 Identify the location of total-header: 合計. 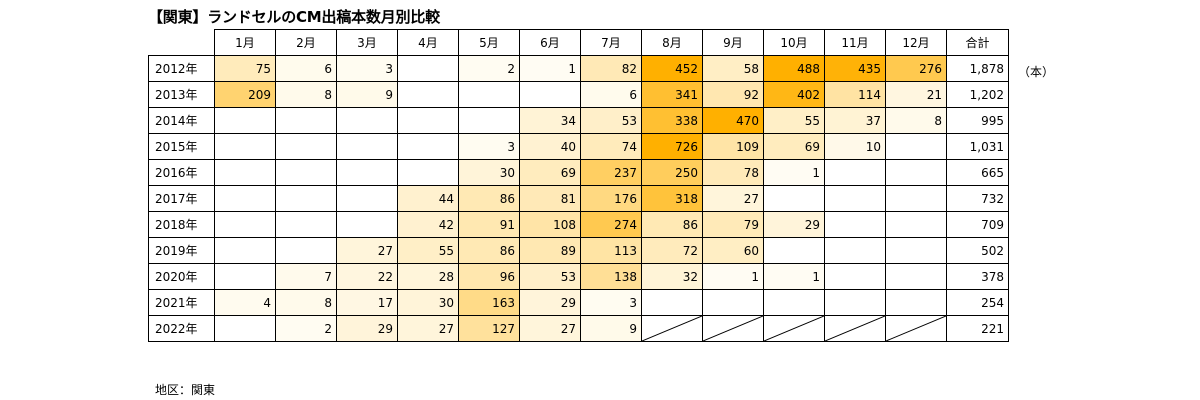
(977, 42).